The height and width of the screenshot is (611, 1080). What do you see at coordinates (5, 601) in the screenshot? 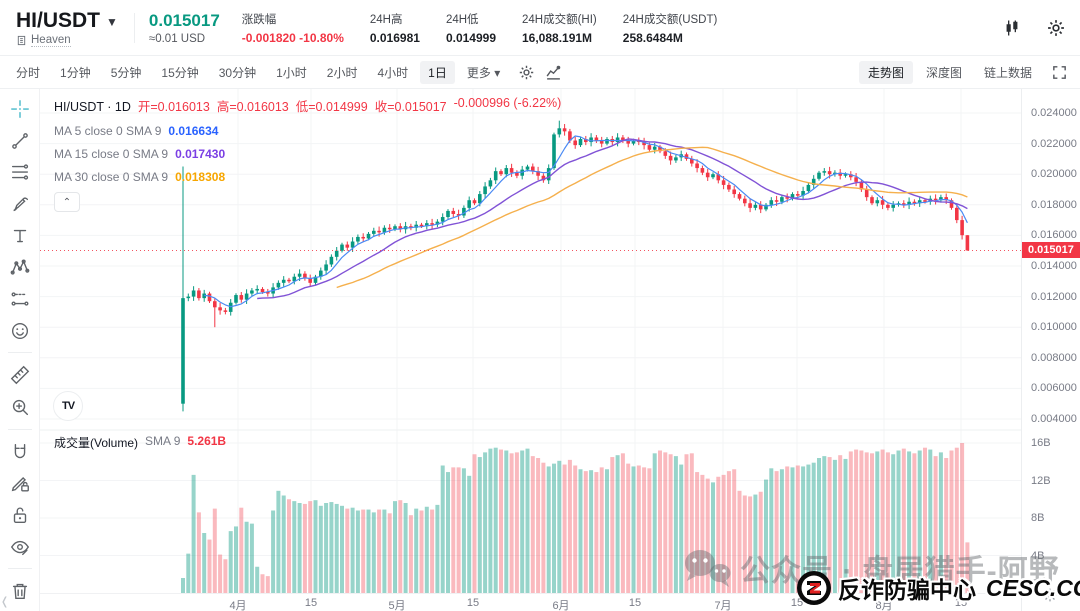
I see `sidebar-collapse-handle: ❬` at bounding box center [5, 601].